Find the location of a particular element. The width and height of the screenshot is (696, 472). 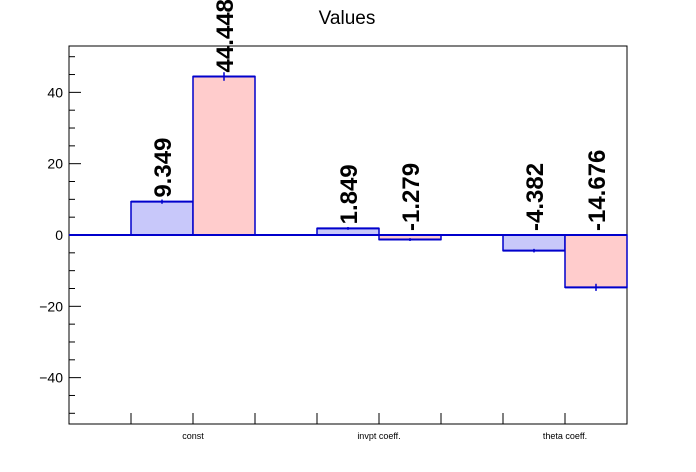

value-label: -14.676 is located at coordinates (597, 190).